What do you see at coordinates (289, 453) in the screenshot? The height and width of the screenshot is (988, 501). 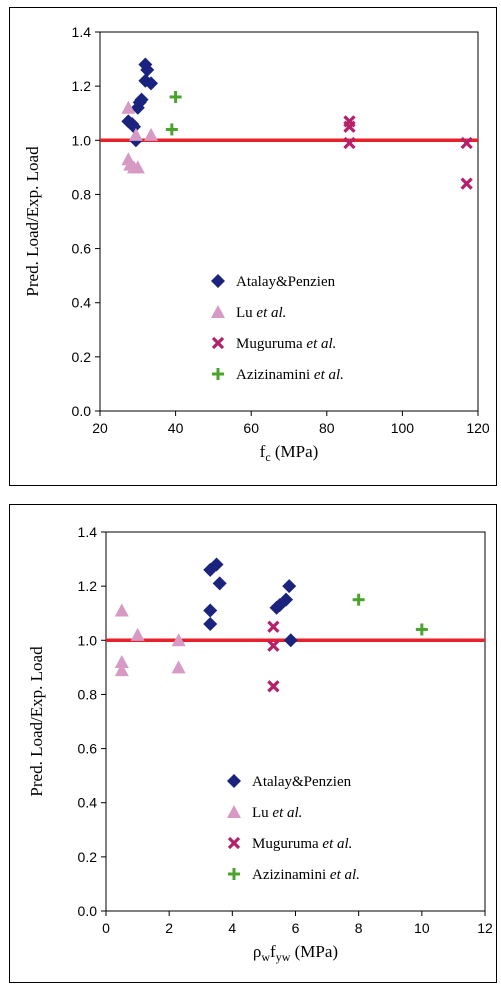 I see `c1-x-axis-title: fc (MPa)` at bounding box center [289, 453].